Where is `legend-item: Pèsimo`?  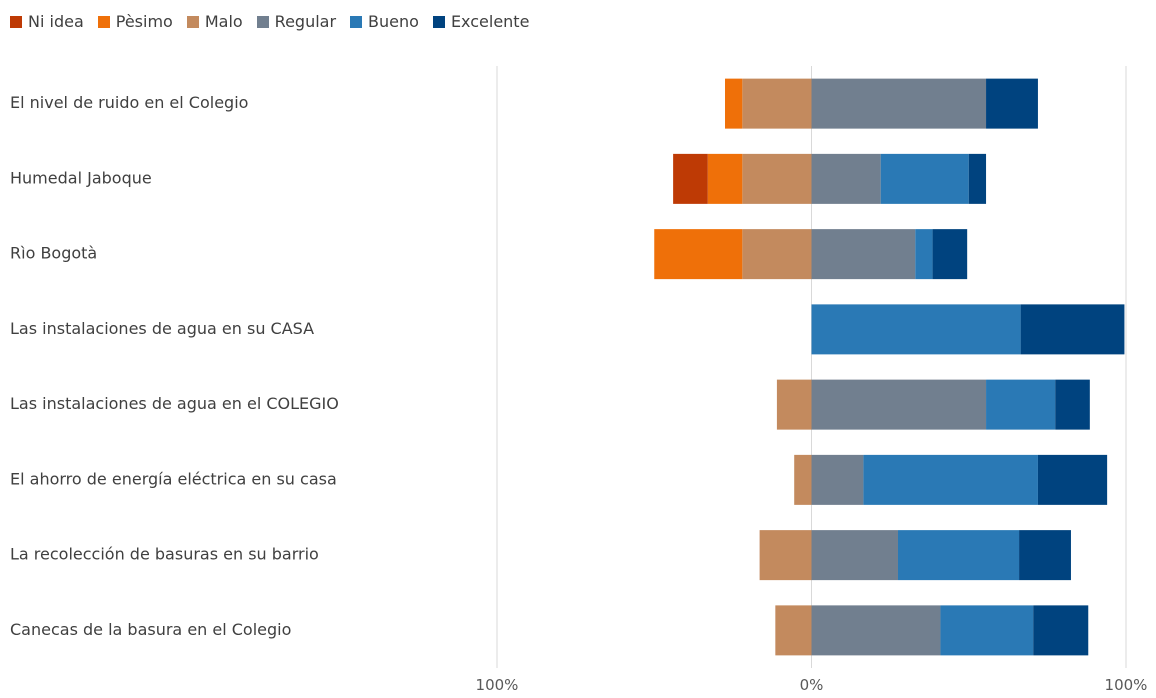 legend-item: Pèsimo is located at coordinates (135, 21).